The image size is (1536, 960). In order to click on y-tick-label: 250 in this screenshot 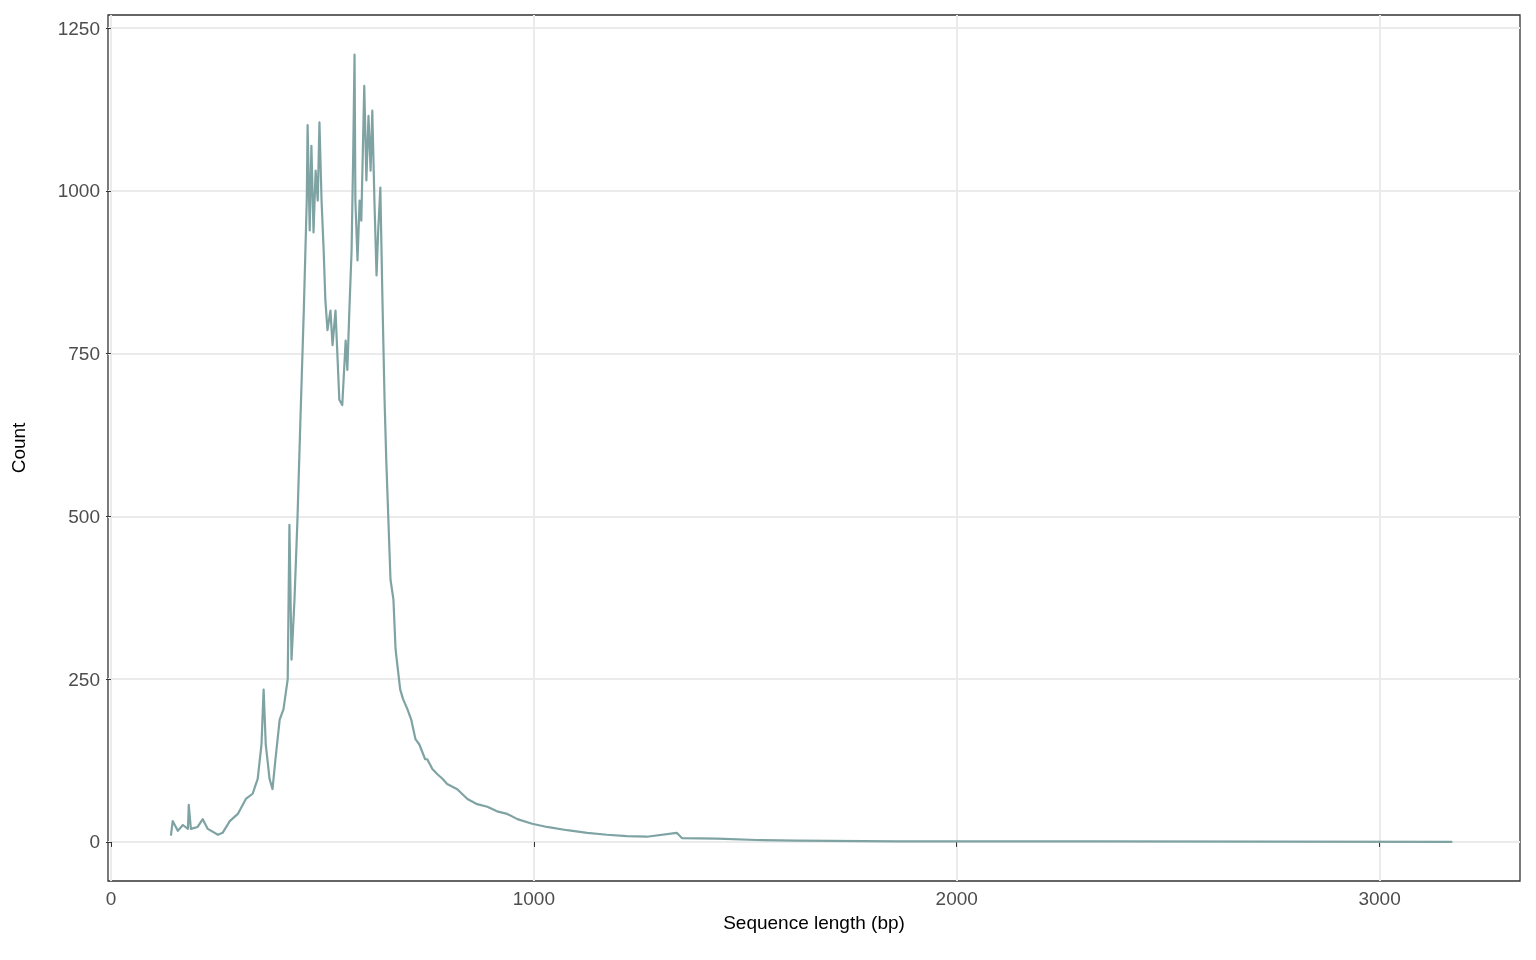, I will do `click(84, 679)`.